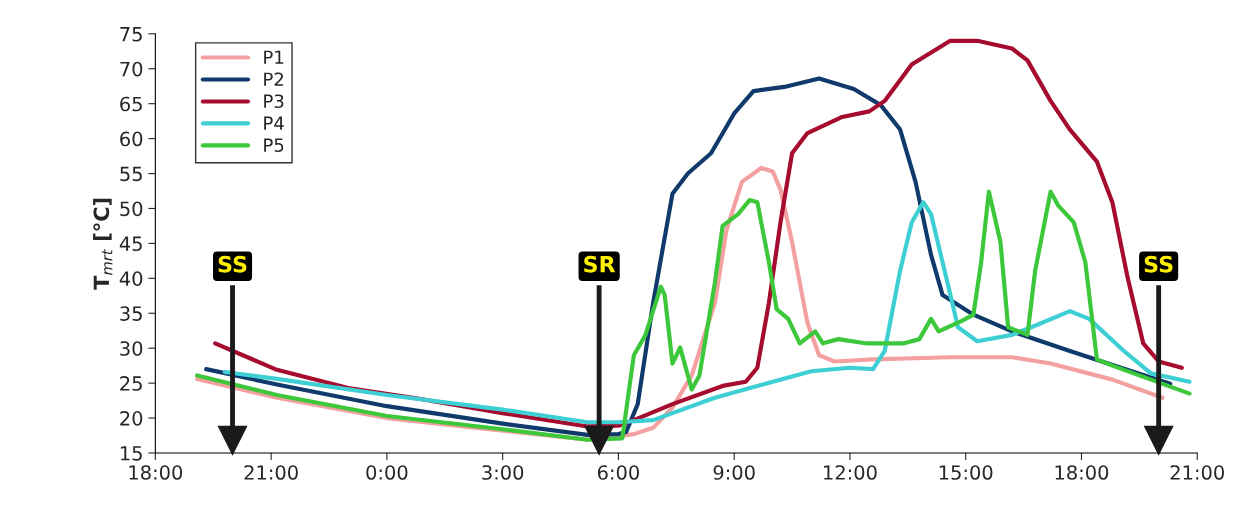 This screenshot has width=1233, height=505. What do you see at coordinates (131, 104) in the screenshot?
I see `y-tick-label: 65` at bounding box center [131, 104].